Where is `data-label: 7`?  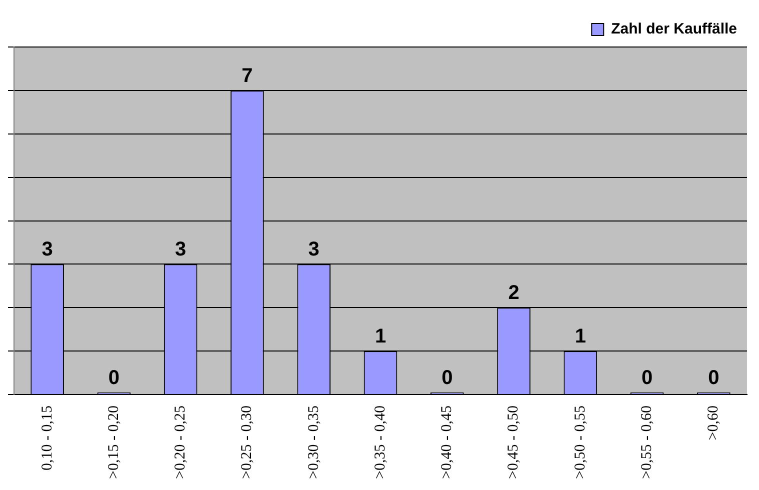
data-label: 7 is located at coordinates (247, 75).